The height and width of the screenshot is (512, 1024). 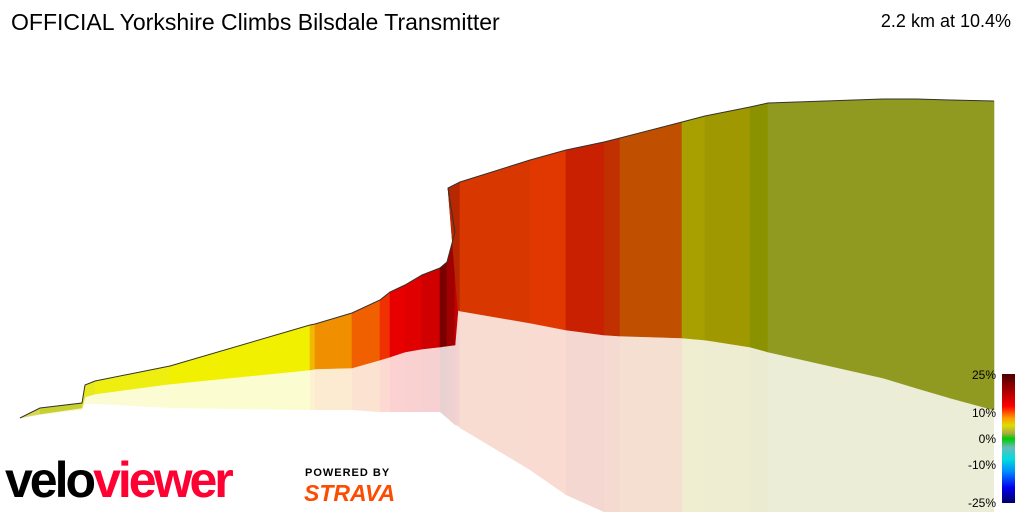 I want to click on logo-velo: velo, so click(x=50, y=480).